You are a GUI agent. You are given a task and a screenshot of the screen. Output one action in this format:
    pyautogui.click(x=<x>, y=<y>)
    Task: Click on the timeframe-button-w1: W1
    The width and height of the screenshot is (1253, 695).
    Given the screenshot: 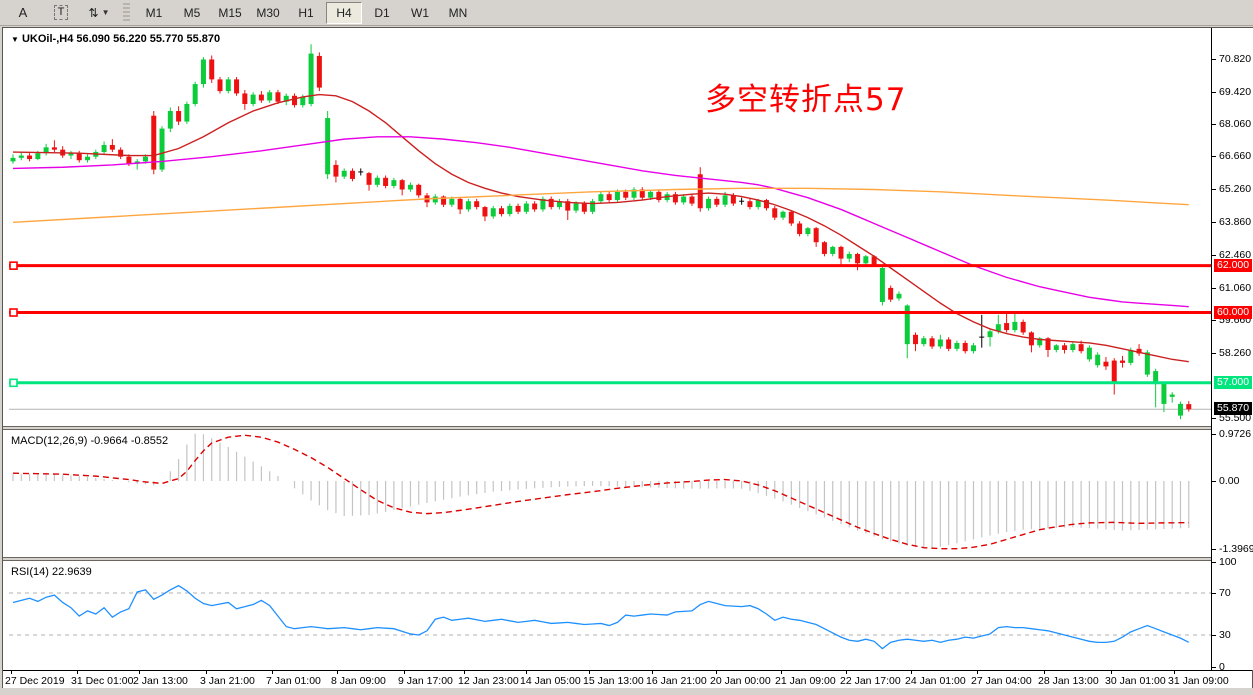 What is the action you would take?
    pyautogui.click(x=420, y=12)
    